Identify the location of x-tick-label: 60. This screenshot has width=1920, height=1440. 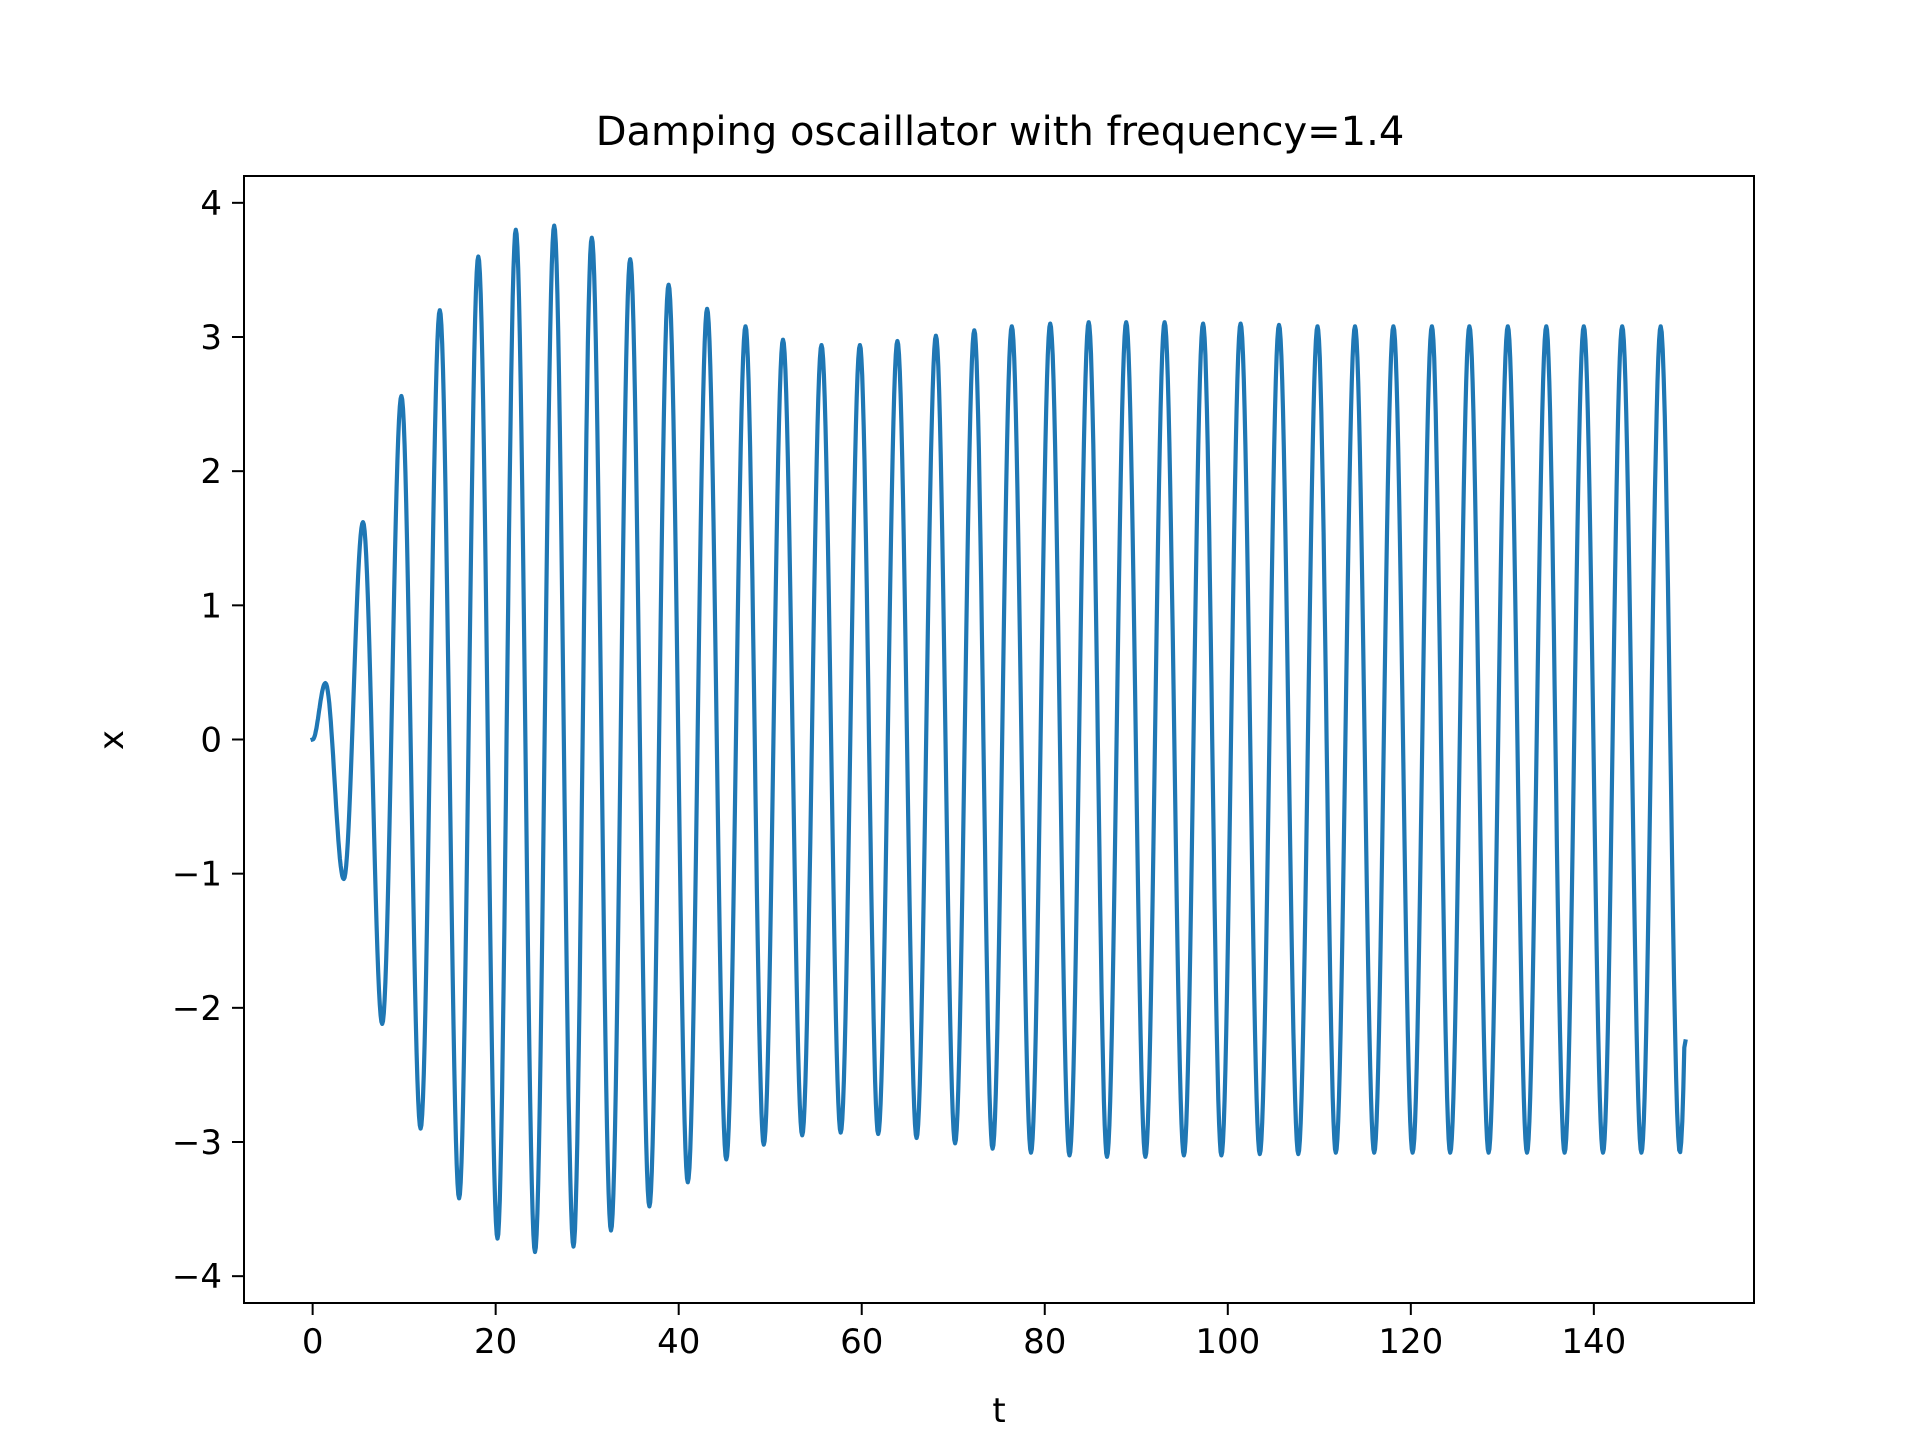
(861, 1342).